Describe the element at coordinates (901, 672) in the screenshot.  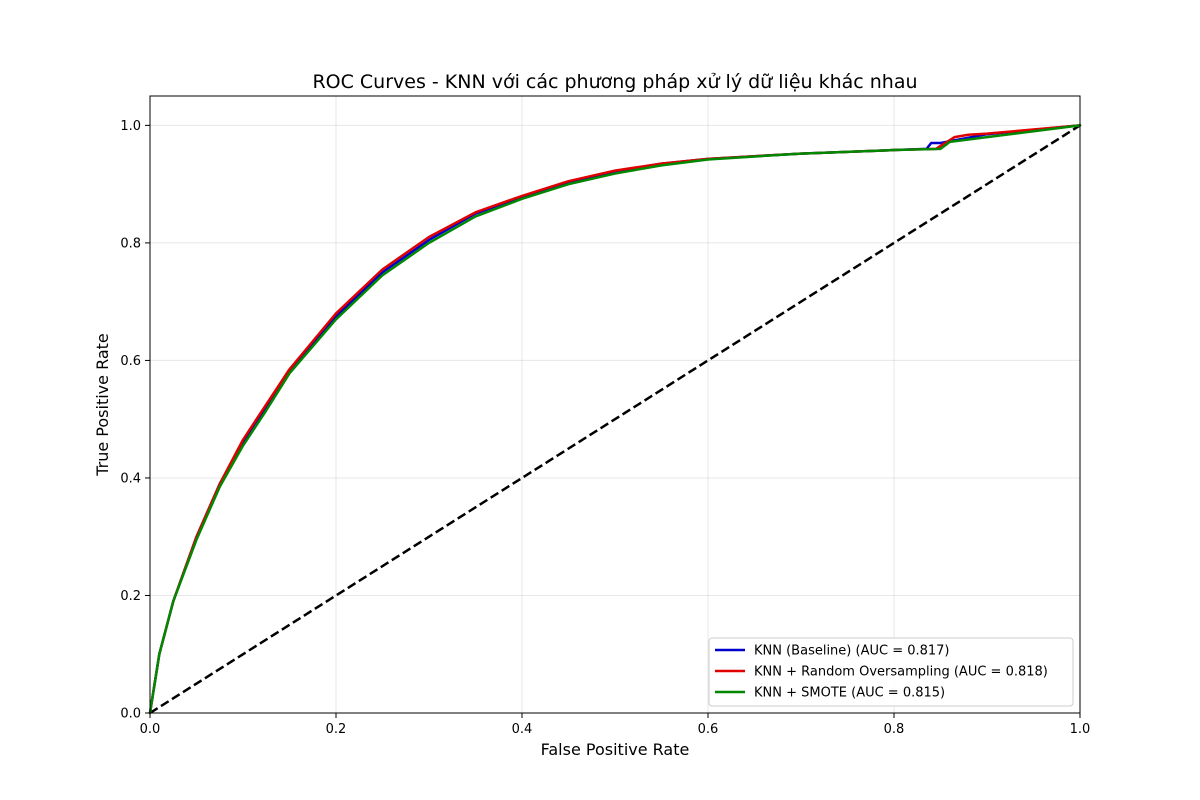
I see `legend-label-2: KNN + Random Oversampling (AUC = 0.818)` at that location.